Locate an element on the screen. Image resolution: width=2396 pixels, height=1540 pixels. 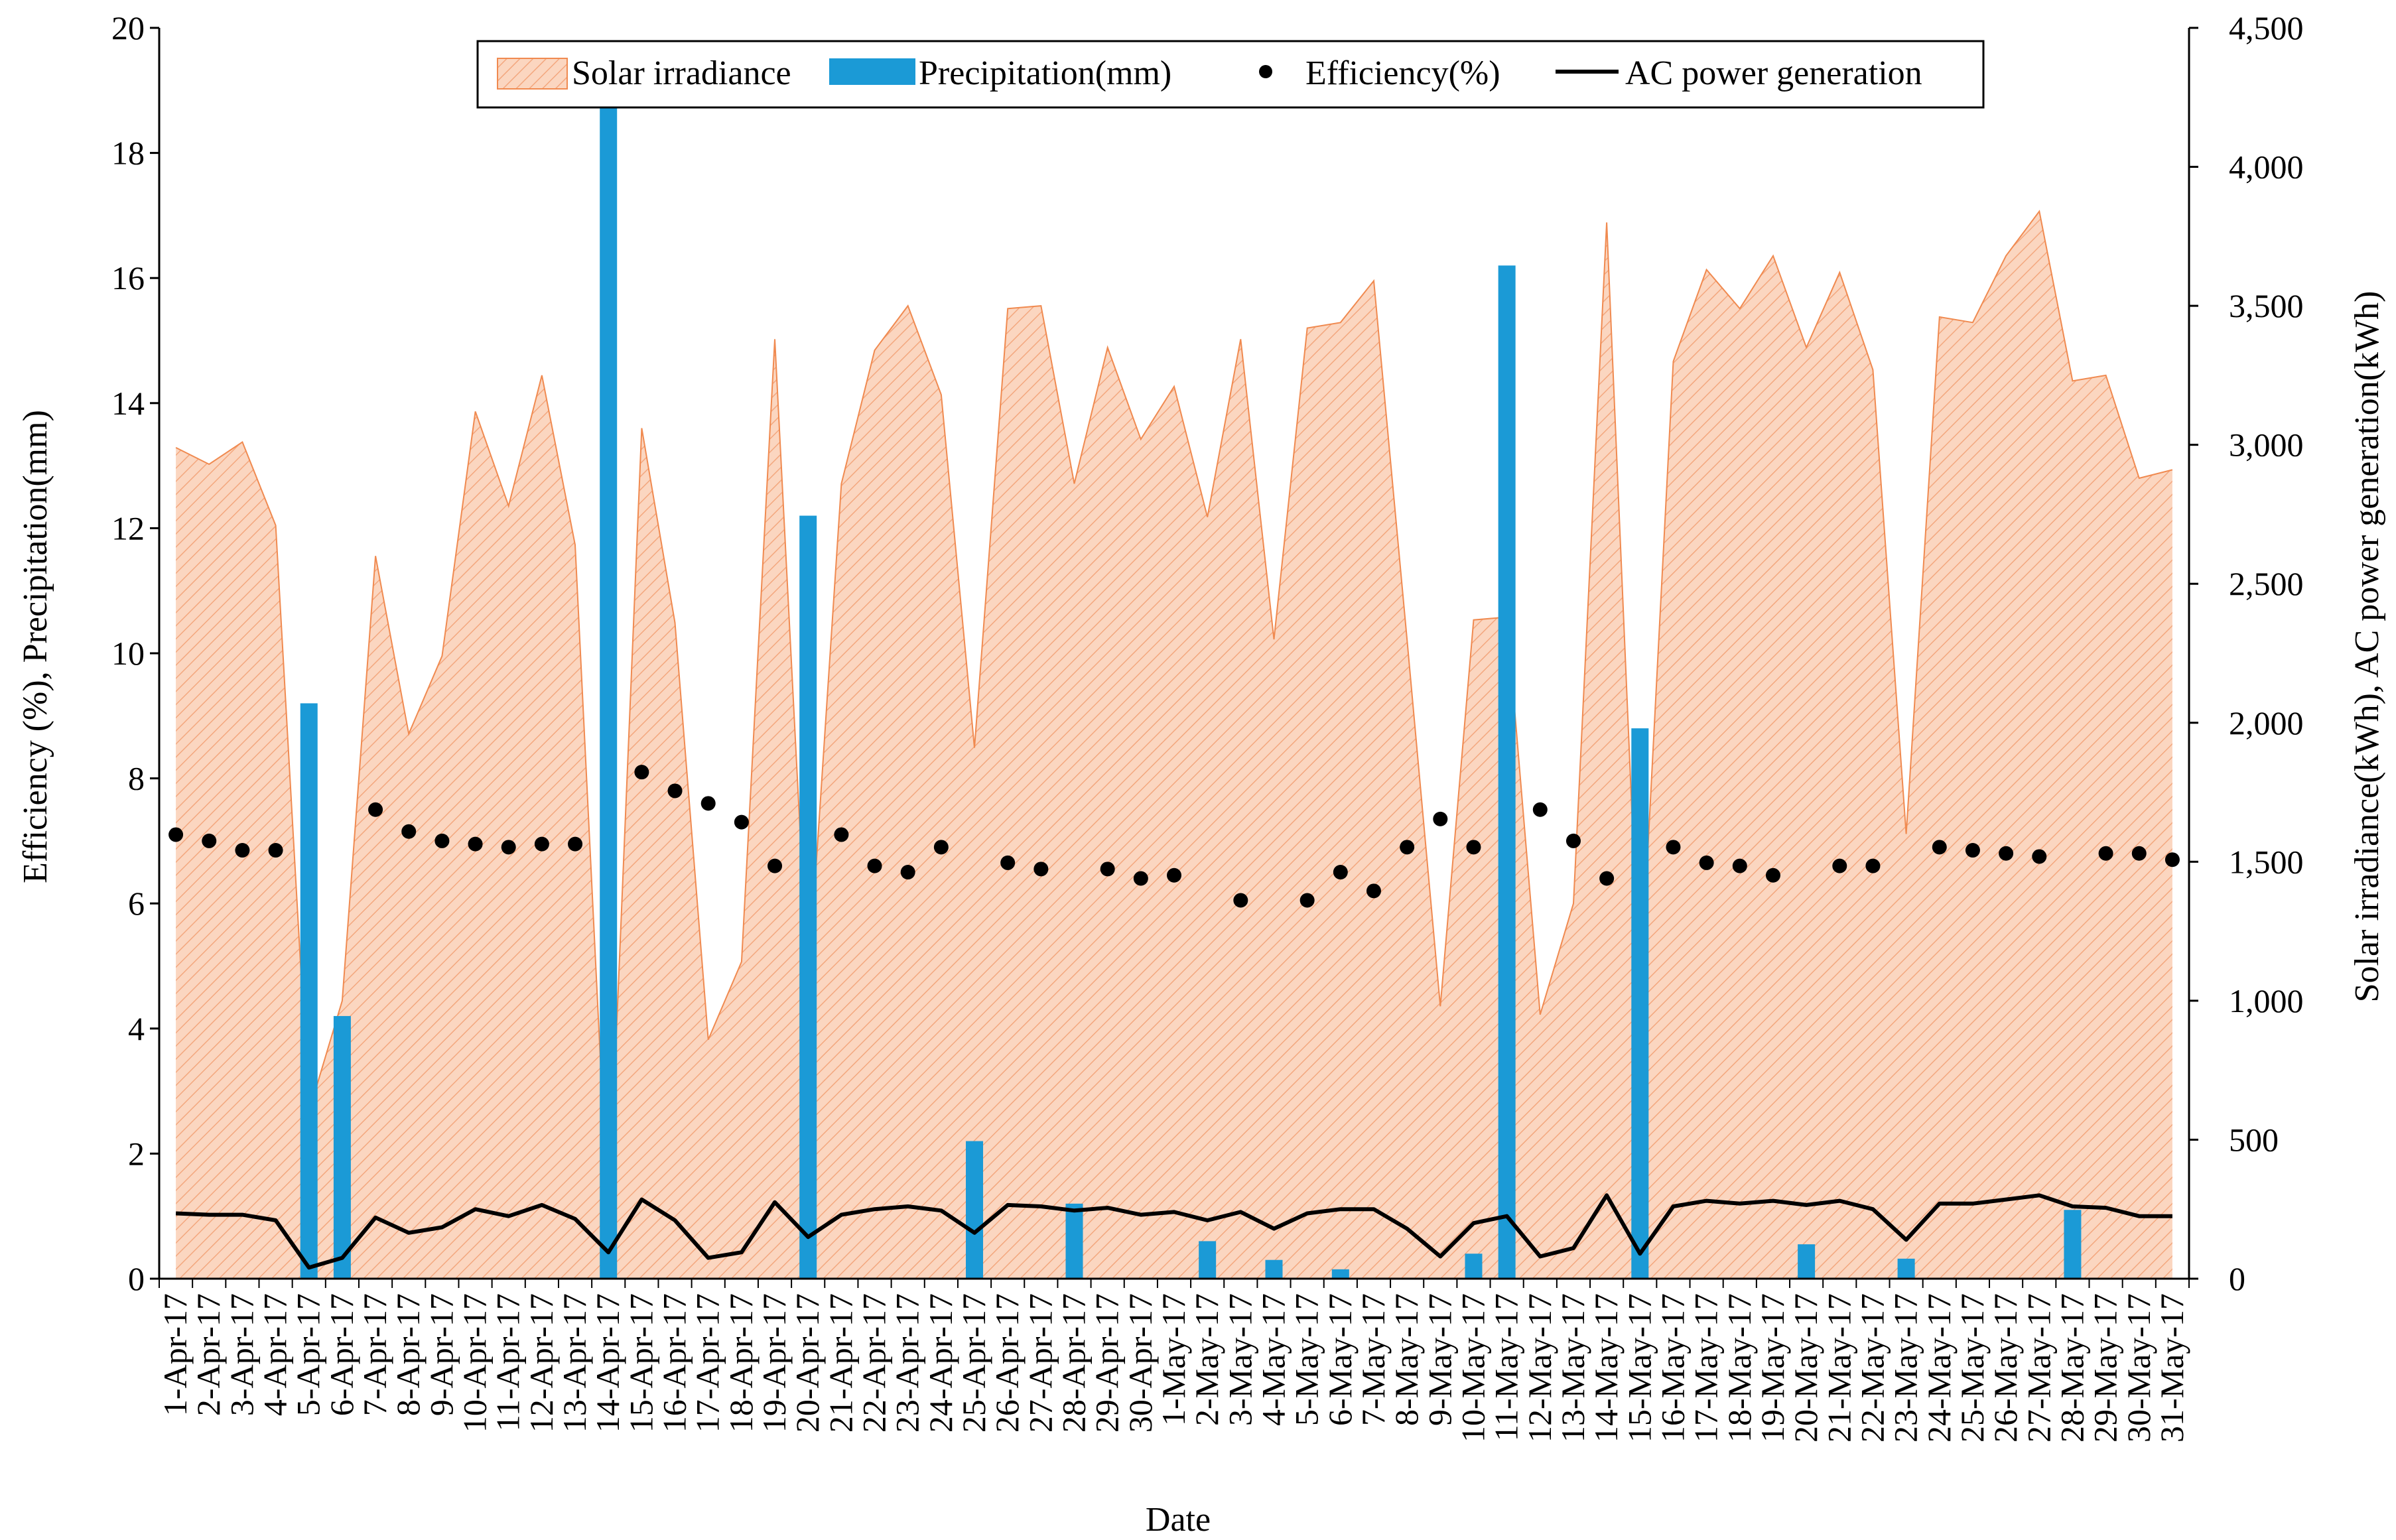
x-tick-label: 18-Apr-17 is located at coordinates (741, 1363).